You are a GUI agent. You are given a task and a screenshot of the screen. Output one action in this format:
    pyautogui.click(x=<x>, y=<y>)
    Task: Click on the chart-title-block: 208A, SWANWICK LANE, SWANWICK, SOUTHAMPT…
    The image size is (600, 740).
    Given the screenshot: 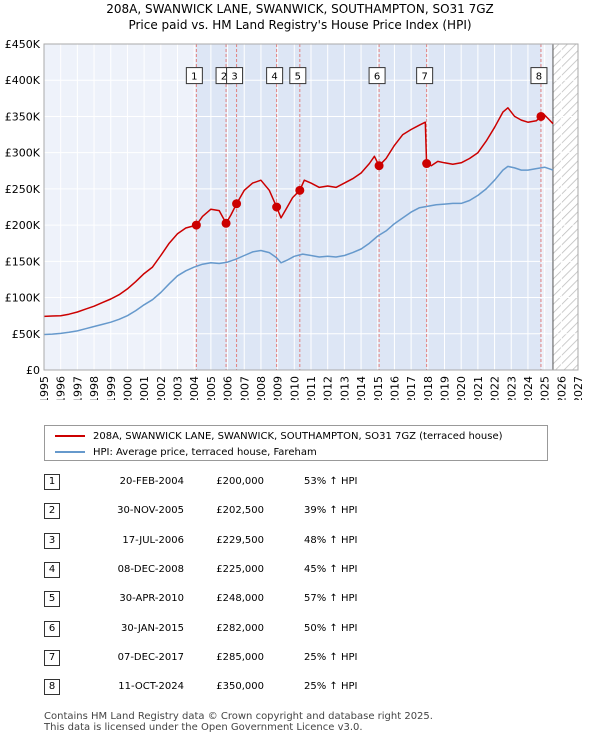 What is the action you would take?
    pyautogui.click(x=300, y=17)
    